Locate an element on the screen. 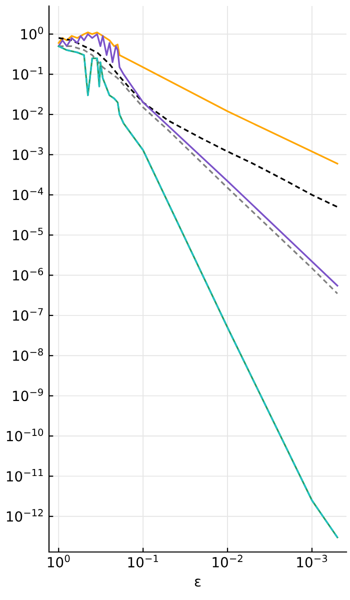  y-tick-label: 10$^{−11}$ is located at coordinates (24, 475).